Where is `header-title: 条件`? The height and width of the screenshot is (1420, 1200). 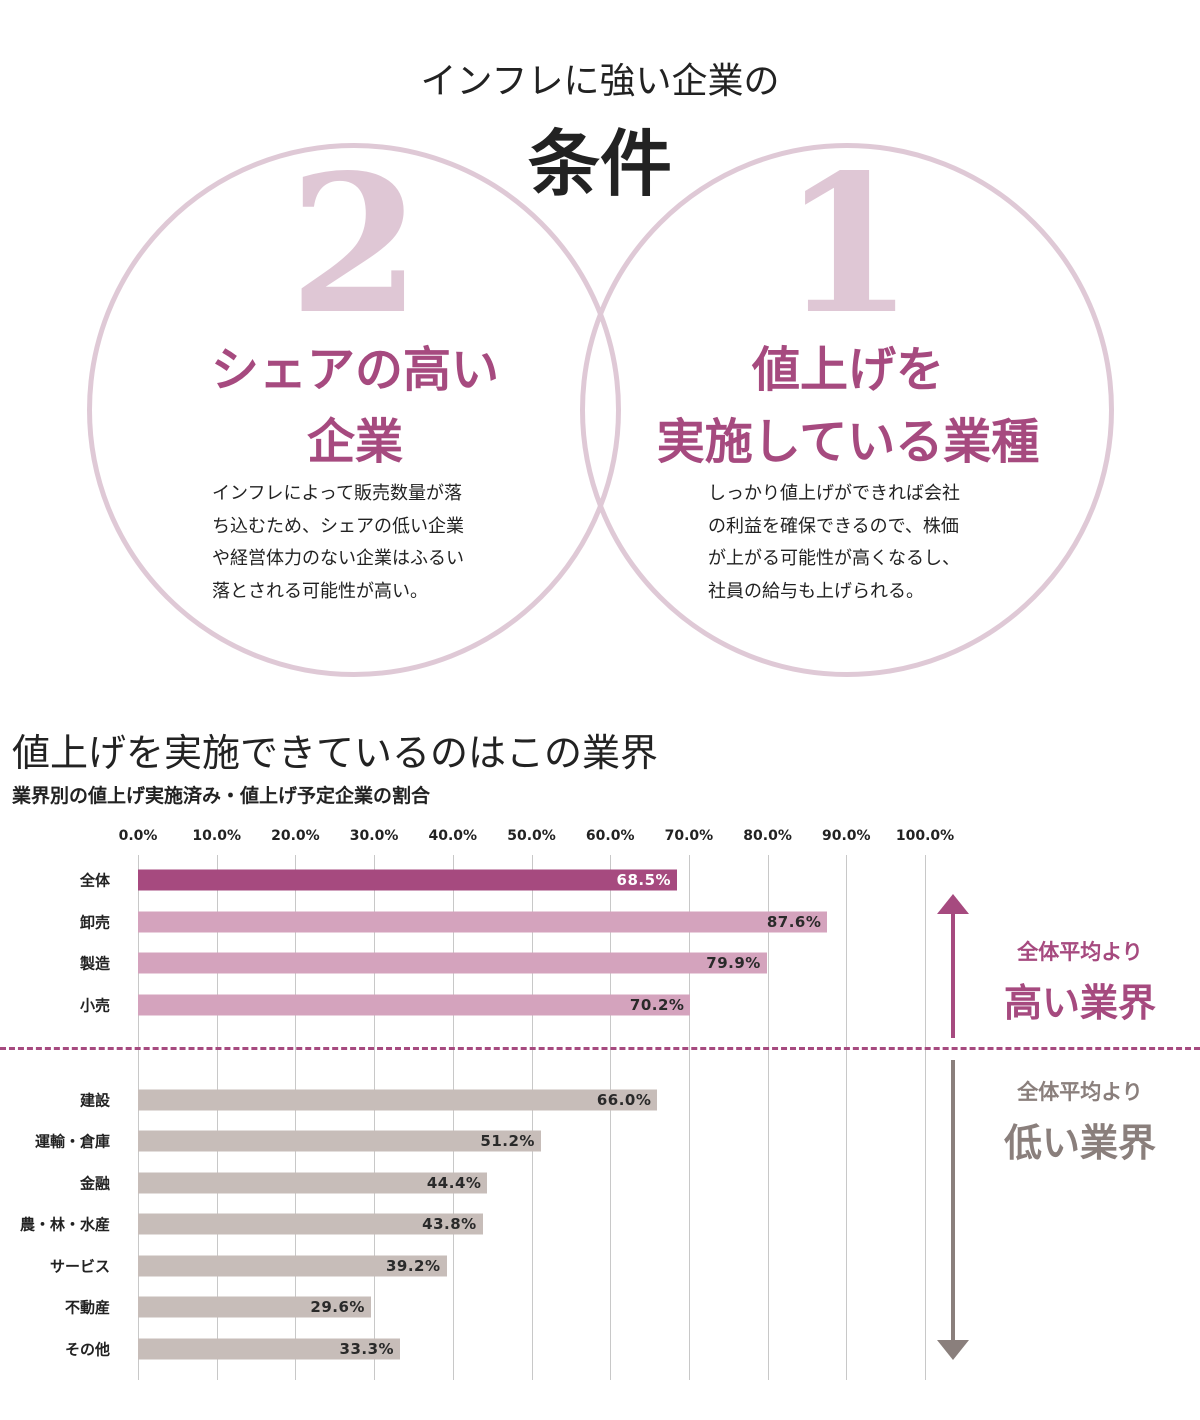 header-title: 条件 is located at coordinates (599, 163).